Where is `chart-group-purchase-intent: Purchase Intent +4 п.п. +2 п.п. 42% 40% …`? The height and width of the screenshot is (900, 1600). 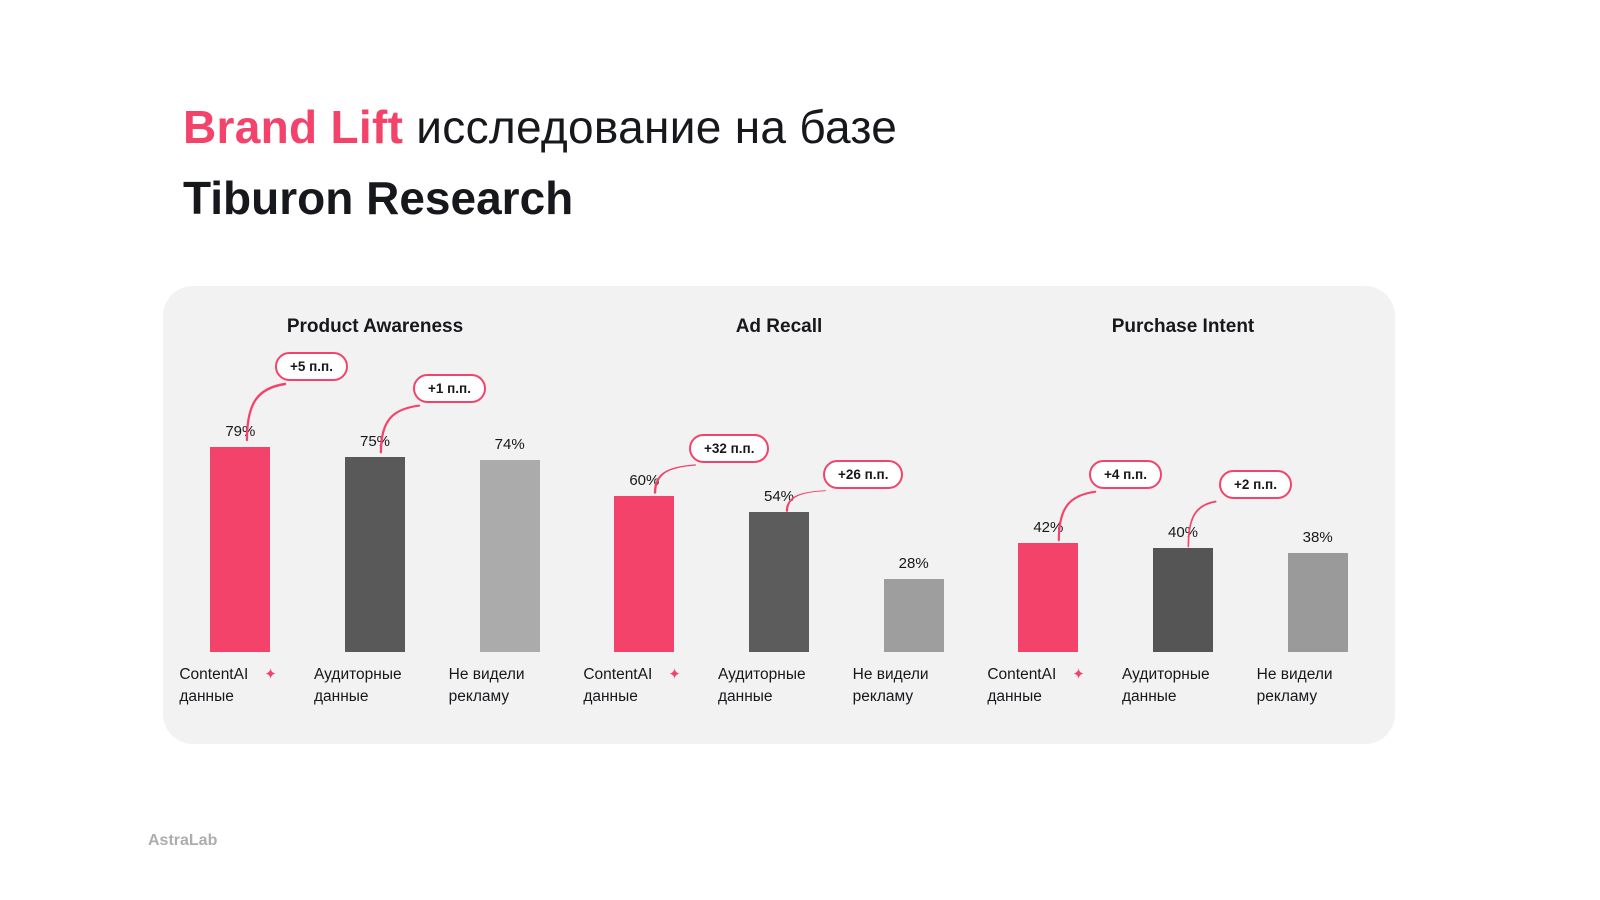 chart-group-purchase-intent: Purchase Intent +4 п.п. +2 п.п. 42% 40% … is located at coordinates (1183, 530).